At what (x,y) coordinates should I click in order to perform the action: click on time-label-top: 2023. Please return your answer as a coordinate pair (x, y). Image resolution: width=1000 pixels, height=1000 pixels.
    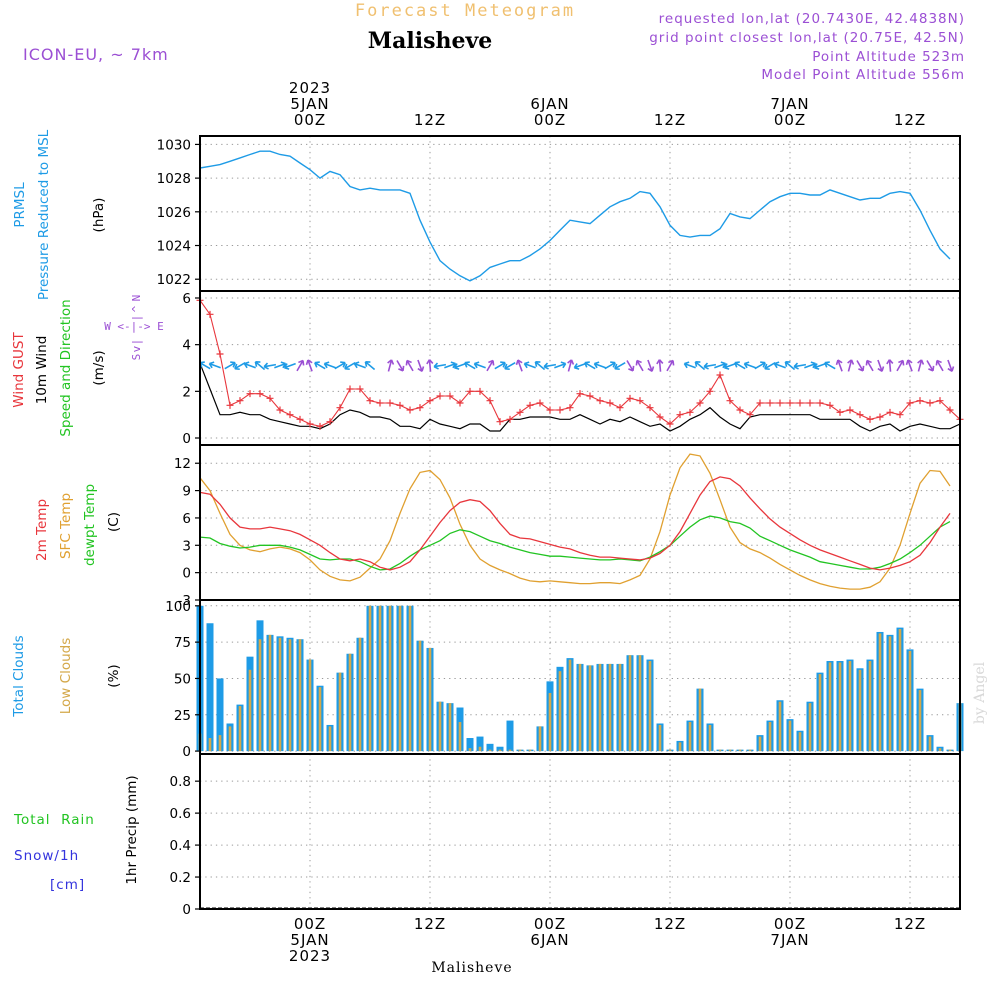
    Looking at the image, I should click on (310, 88).